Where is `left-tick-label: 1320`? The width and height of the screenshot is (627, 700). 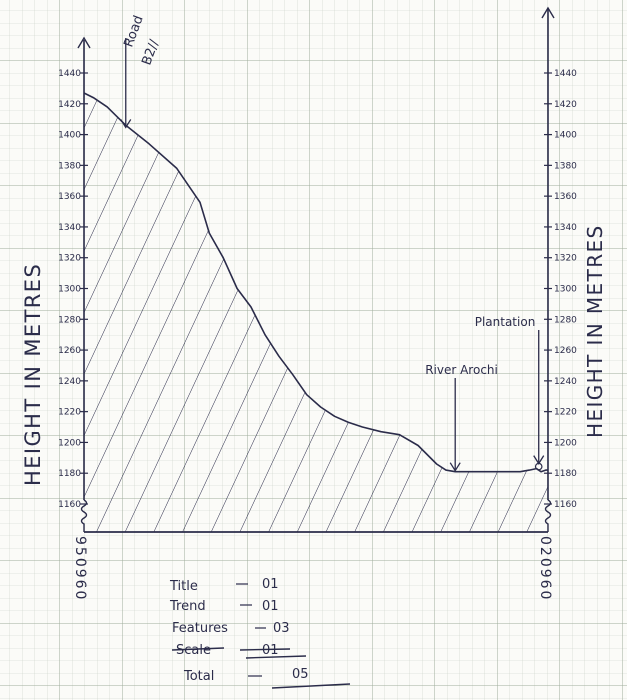
left-tick-label: 1320 is located at coordinates (69, 259).